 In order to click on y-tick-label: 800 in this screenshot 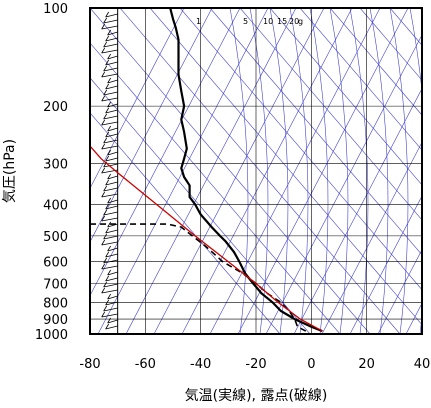, I will do `click(55, 303)`.